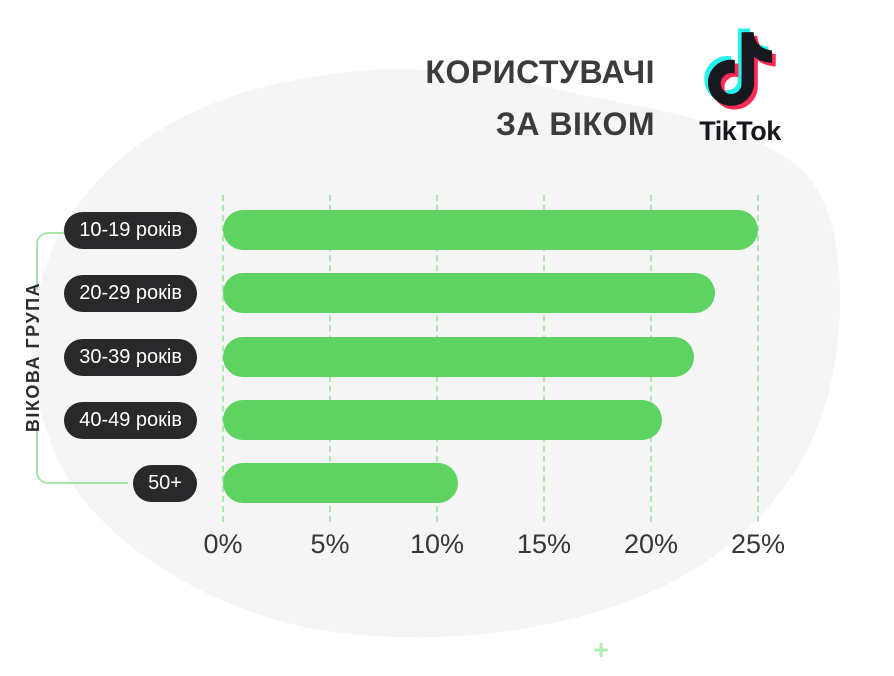 The width and height of the screenshot is (894, 676). What do you see at coordinates (575, 124) in the screenshot?
I see `chart-title-line2: ЗА ВІКОМ` at bounding box center [575, 124].